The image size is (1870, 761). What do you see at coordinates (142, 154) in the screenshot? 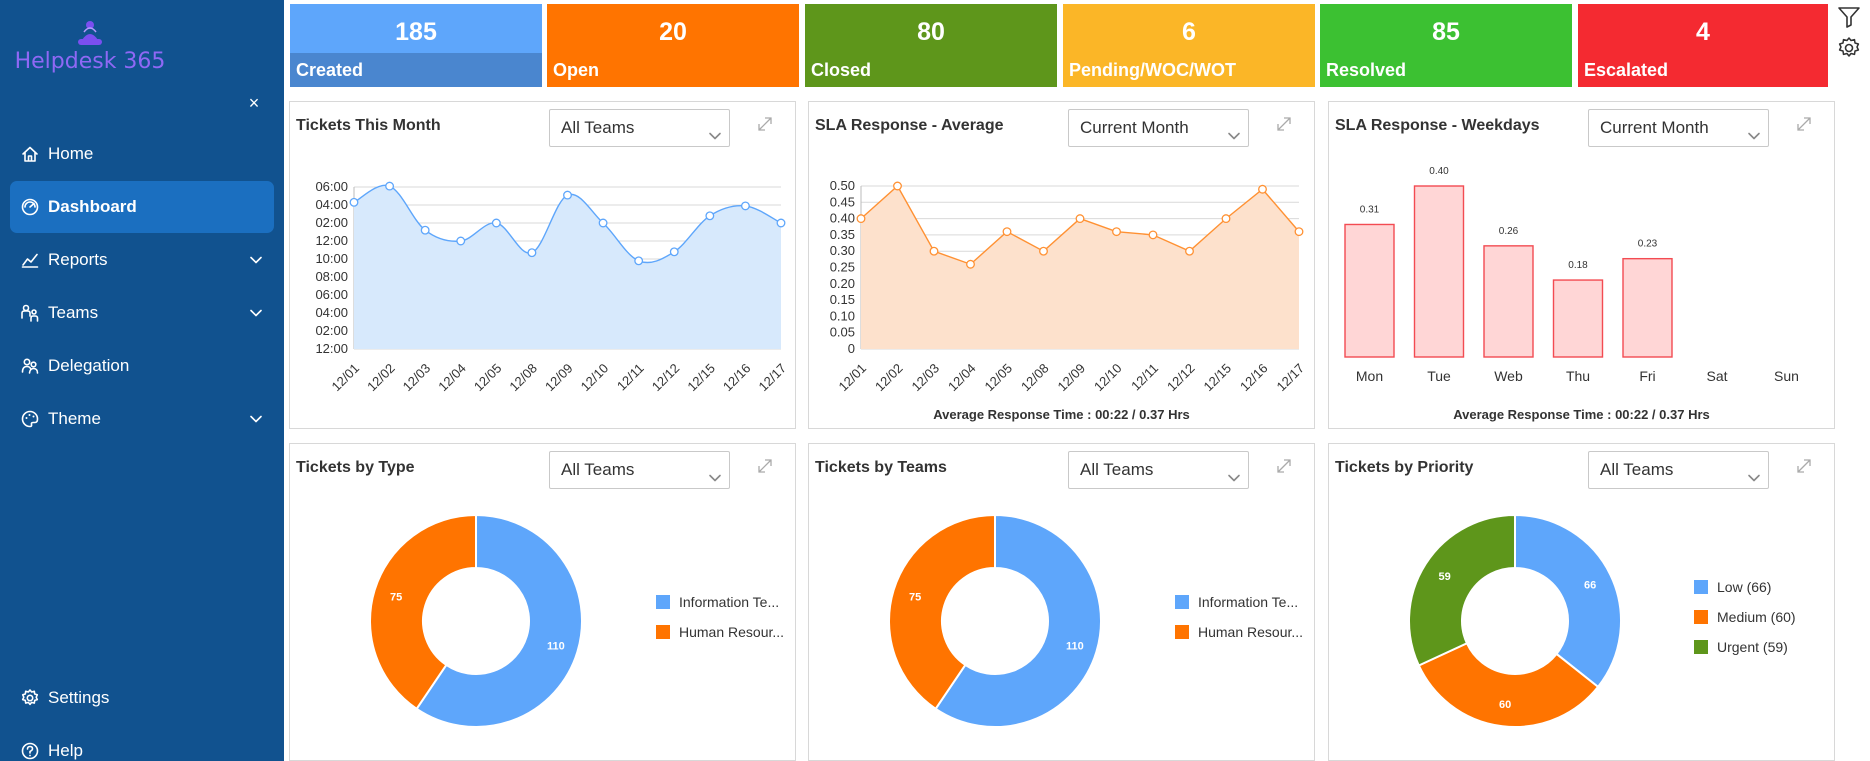
I see `sidebar-item-home: Home` at bounding box center [142, 154].